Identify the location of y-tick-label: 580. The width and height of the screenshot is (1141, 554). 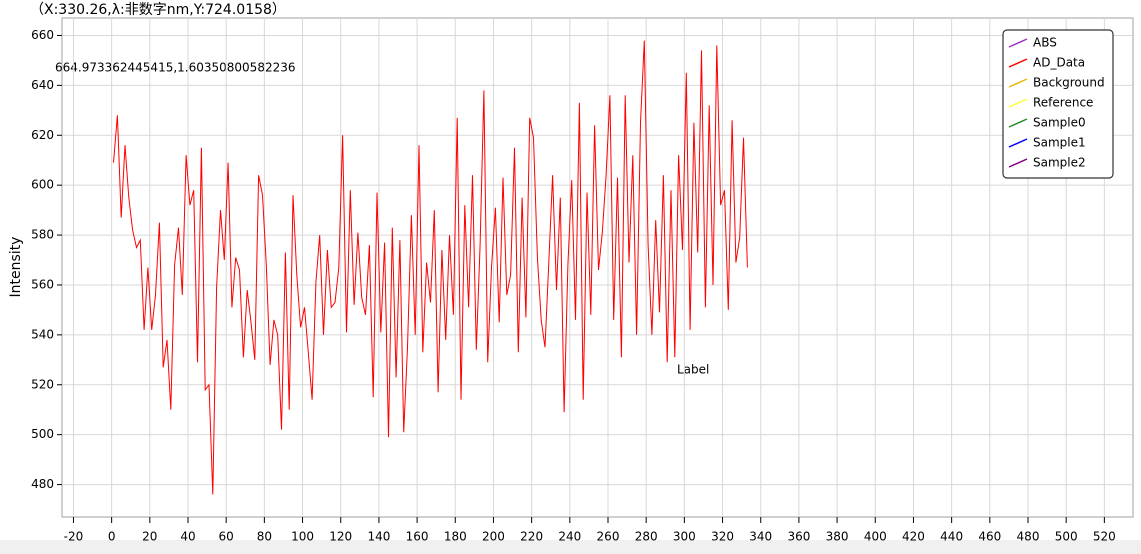
(42, 235).